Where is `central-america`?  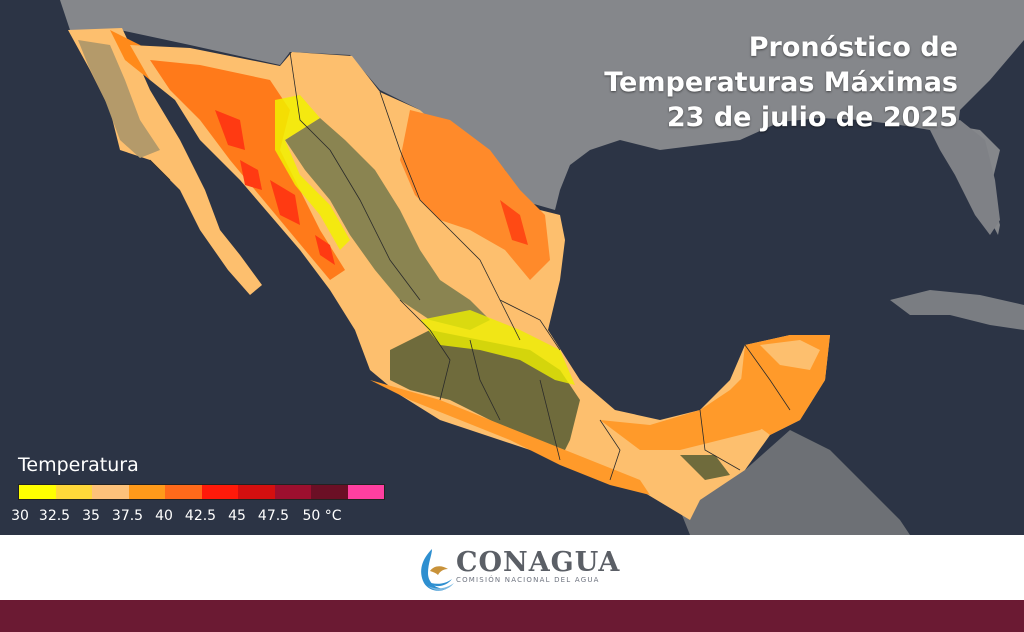 central-america is located at coordinates (795, 482).